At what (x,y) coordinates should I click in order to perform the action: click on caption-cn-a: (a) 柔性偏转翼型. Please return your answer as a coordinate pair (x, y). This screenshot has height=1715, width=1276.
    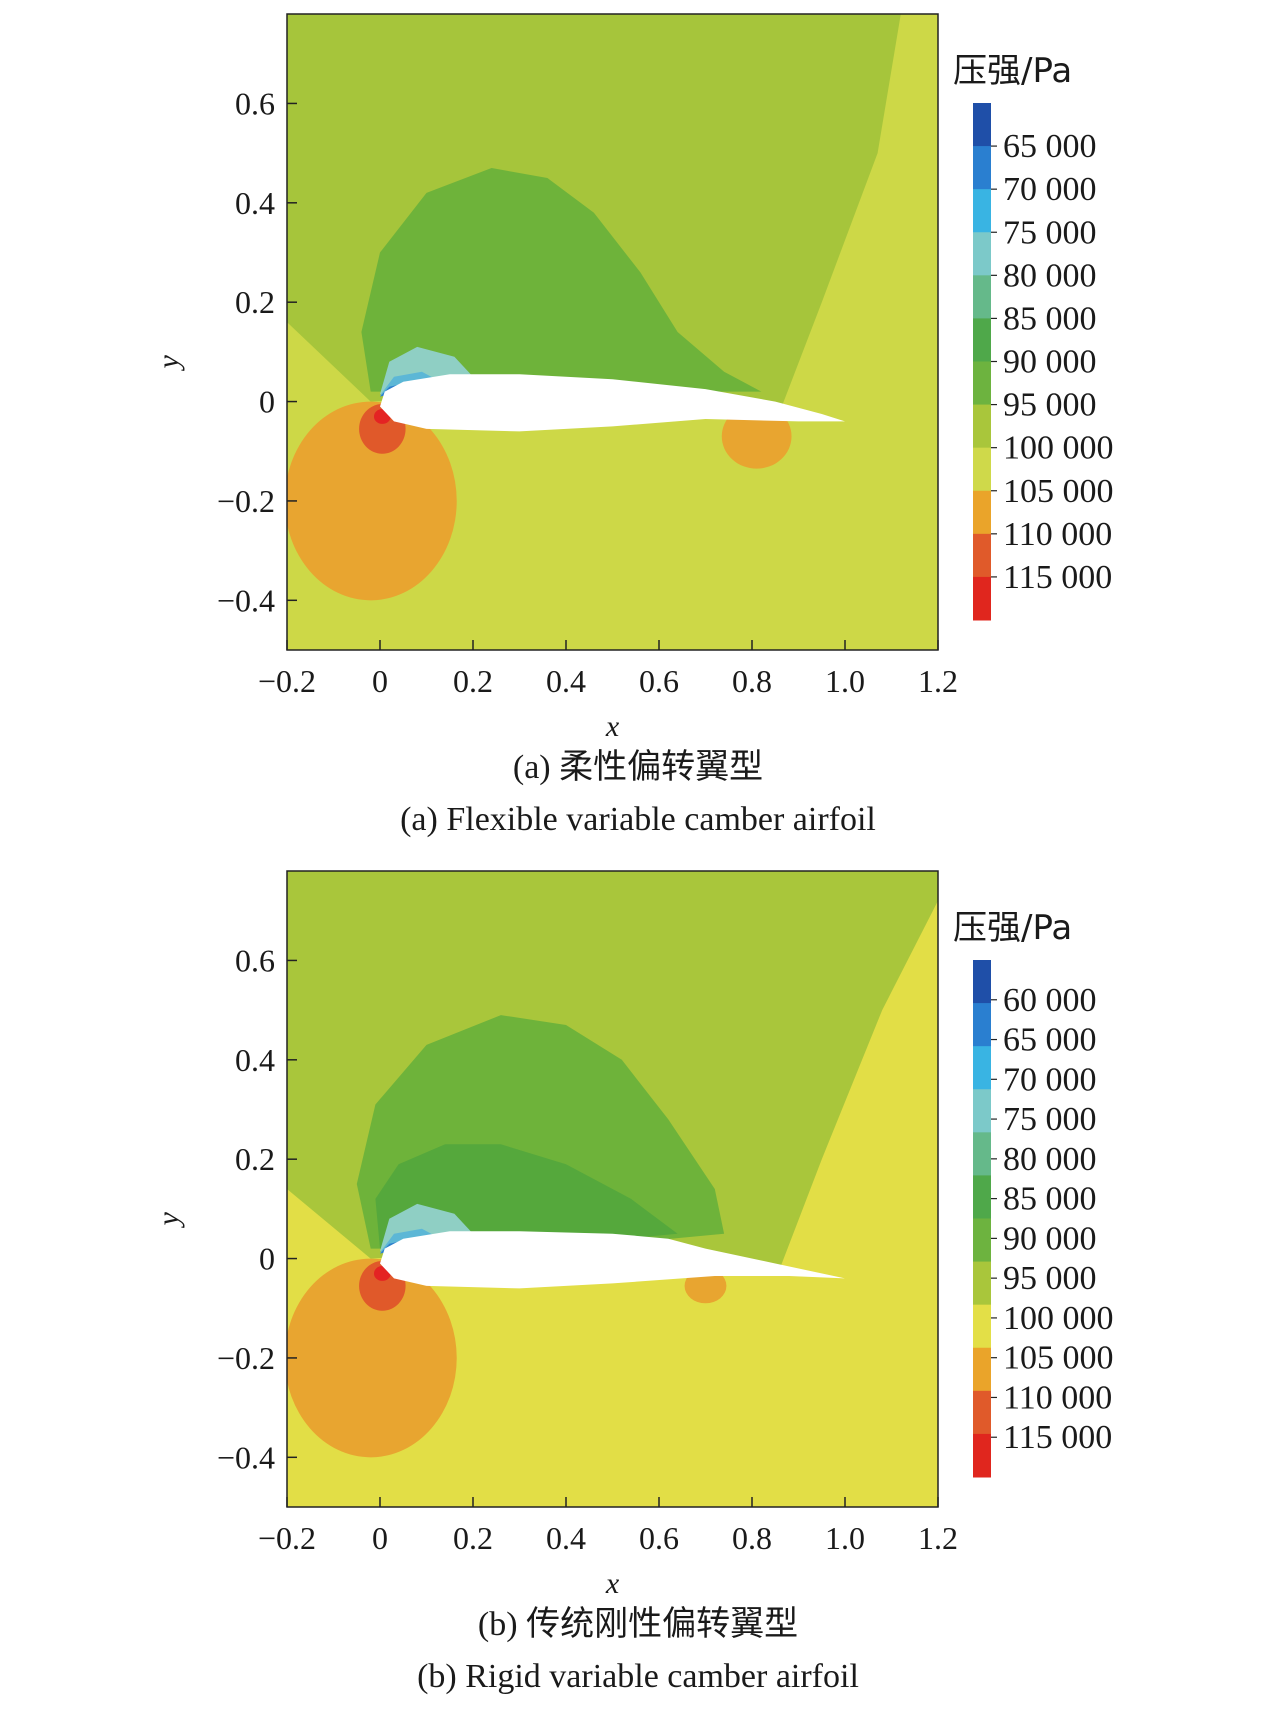
    Looking at the image, I should click on (638, 767).